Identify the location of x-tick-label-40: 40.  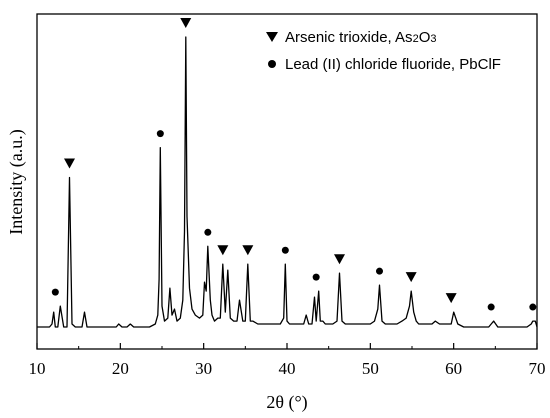
(287, 368).